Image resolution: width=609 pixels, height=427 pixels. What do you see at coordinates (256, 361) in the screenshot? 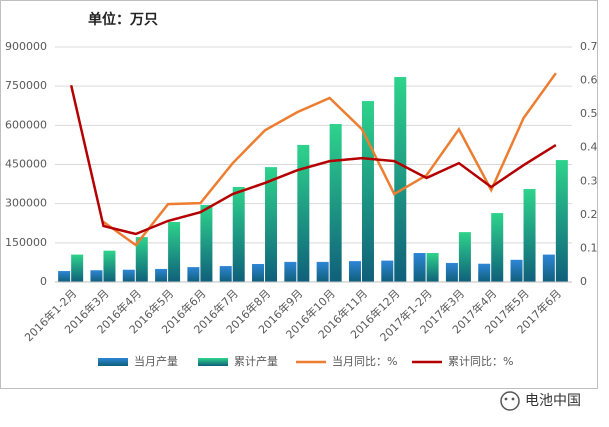
I see `legend-label: 累计产量` at bounding box center [256, 361].